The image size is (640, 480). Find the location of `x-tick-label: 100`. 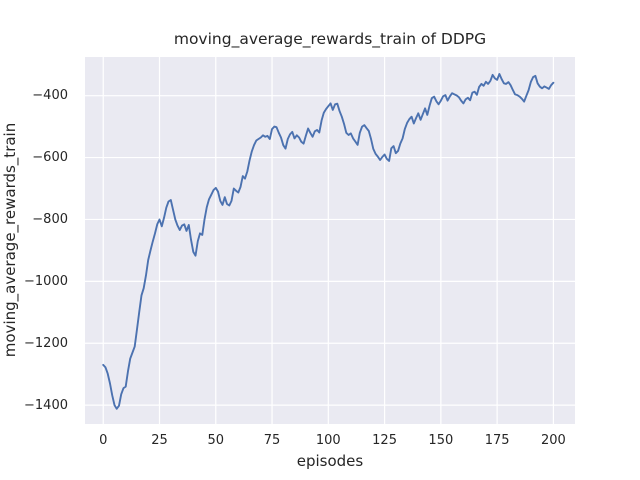

x-tick-label: 100 is located at coordinates (328, 440).